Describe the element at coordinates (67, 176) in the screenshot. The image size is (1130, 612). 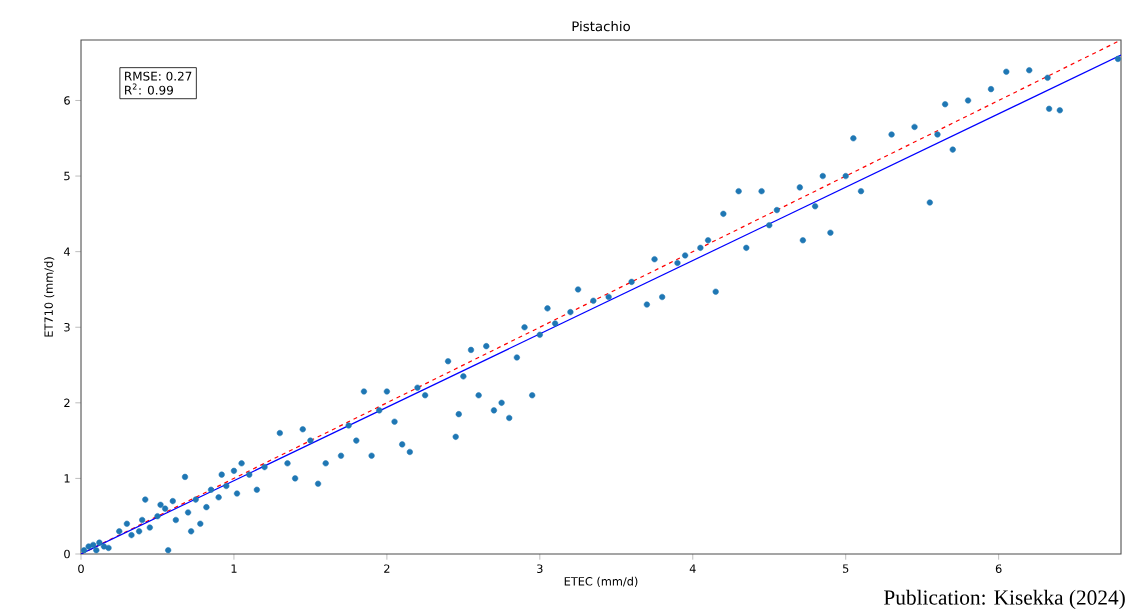
I see `y-tick-label: 5` at that location.